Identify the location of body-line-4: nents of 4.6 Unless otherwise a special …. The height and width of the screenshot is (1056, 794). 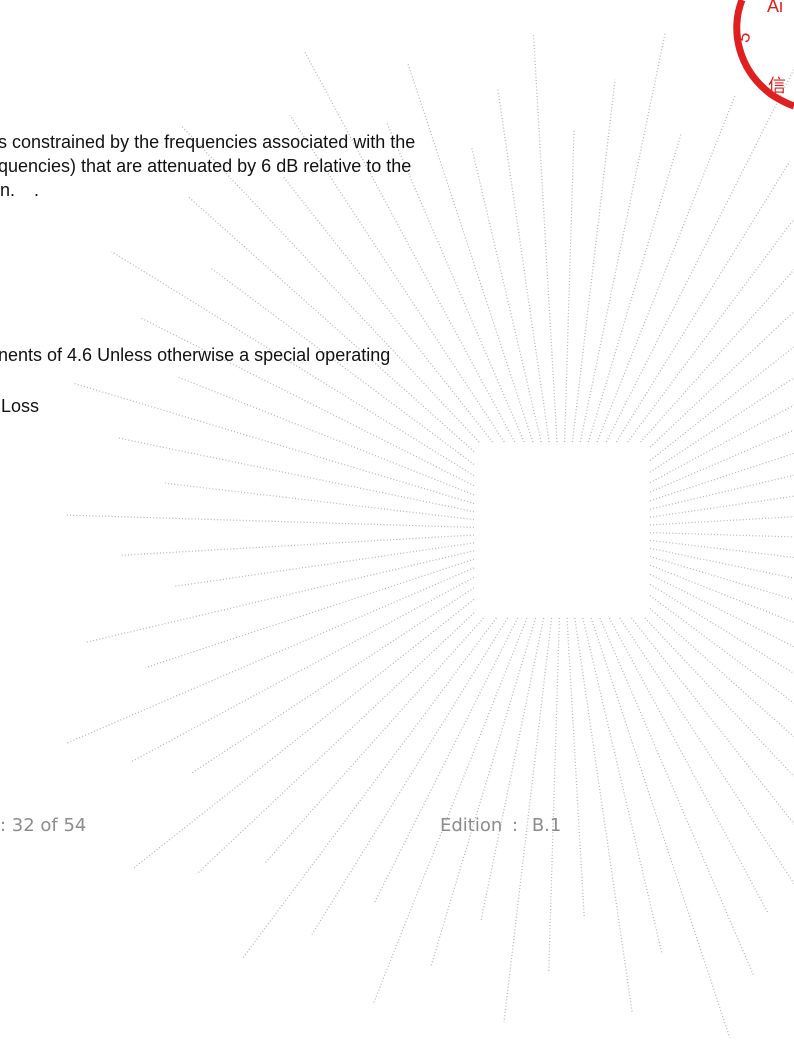
(195, 355).